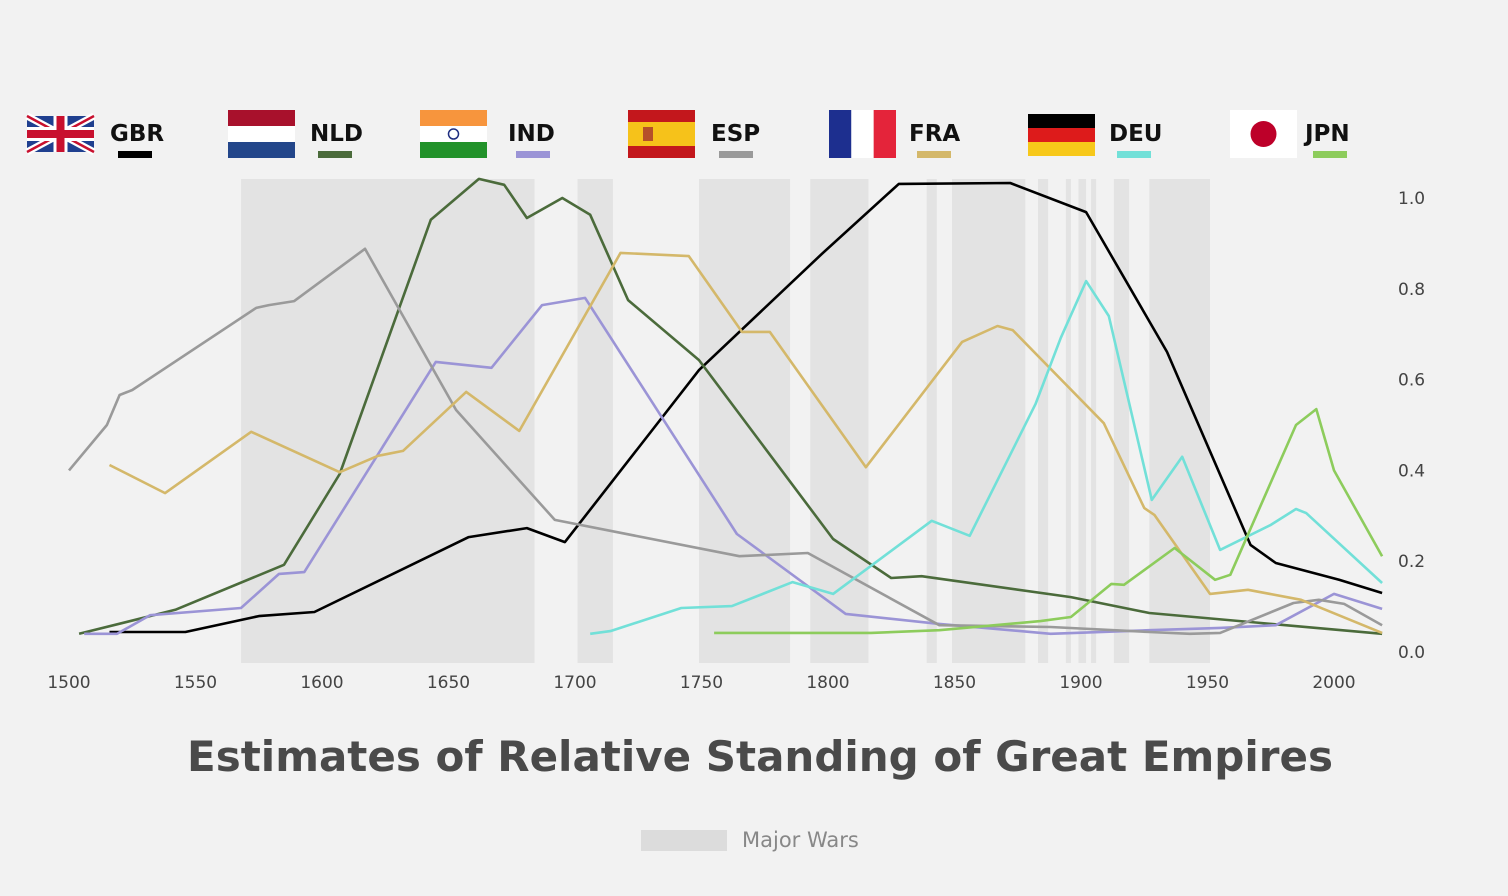 Image resolution: width=1508 pixels, height=896 pixels. What do you see at coordinates (1411, 381) in the screenshot?
I see `y-tick-label: 0.6` at bounding box center [1411, 381].